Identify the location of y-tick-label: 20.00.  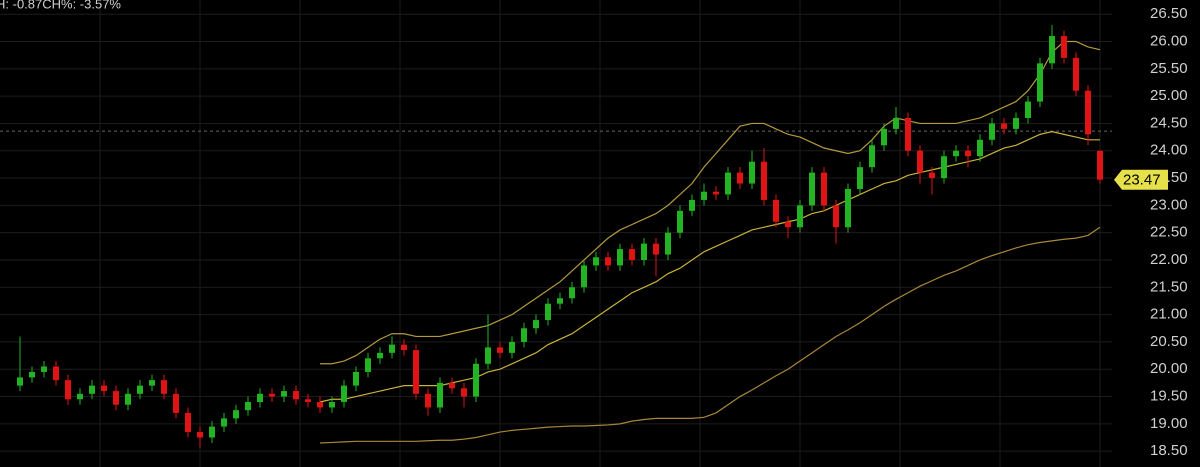
(1169, 368).